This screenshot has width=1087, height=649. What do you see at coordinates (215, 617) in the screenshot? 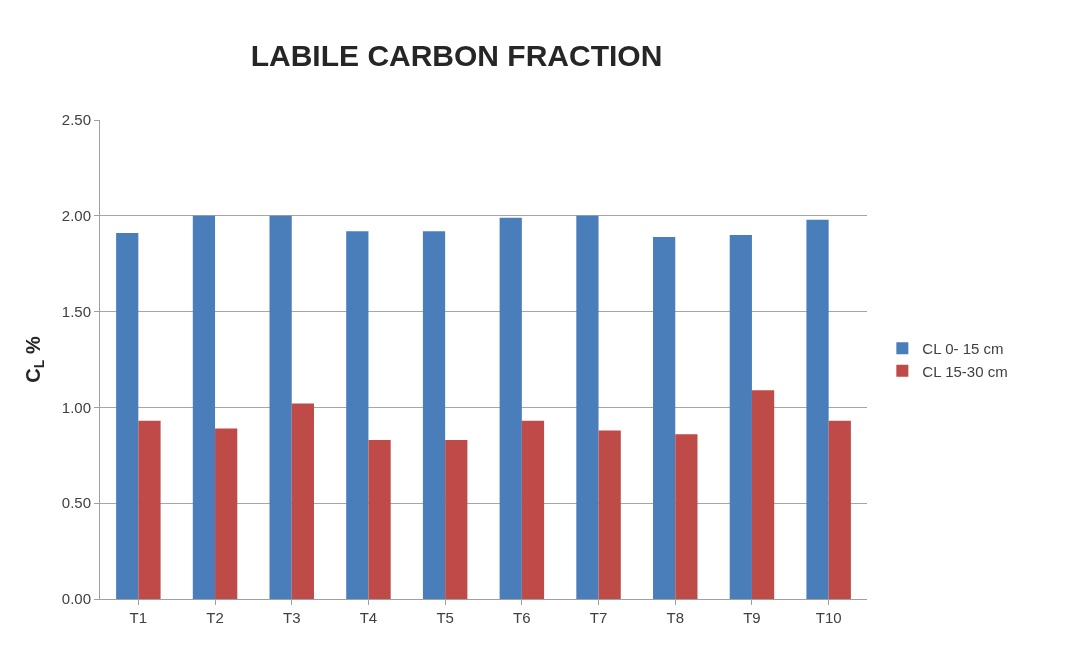
I see `x-tick-label: T2` at bounding box center [215, 617].